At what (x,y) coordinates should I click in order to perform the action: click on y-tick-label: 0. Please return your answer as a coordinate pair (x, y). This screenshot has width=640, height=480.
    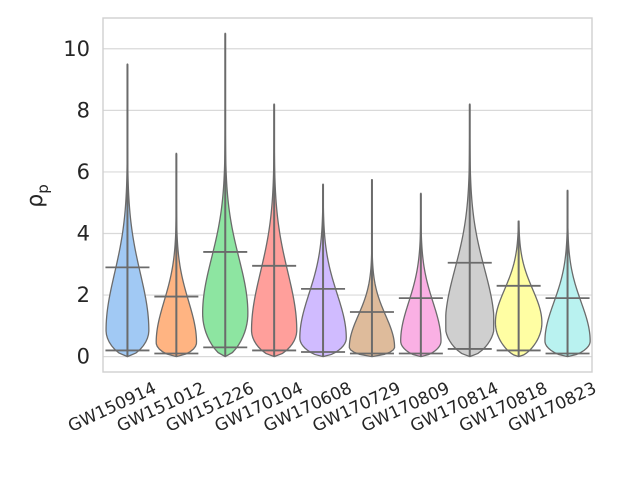
    Looking at the image, I should click on (83, 357).